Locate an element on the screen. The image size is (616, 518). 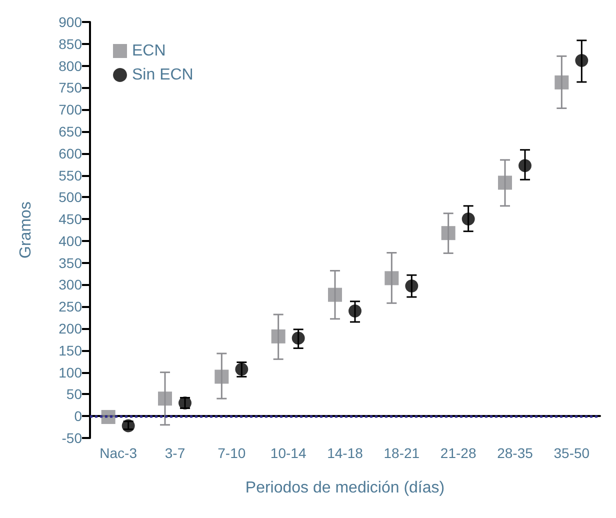
y-tick-label: 900 is located at coordinates (70, 22).